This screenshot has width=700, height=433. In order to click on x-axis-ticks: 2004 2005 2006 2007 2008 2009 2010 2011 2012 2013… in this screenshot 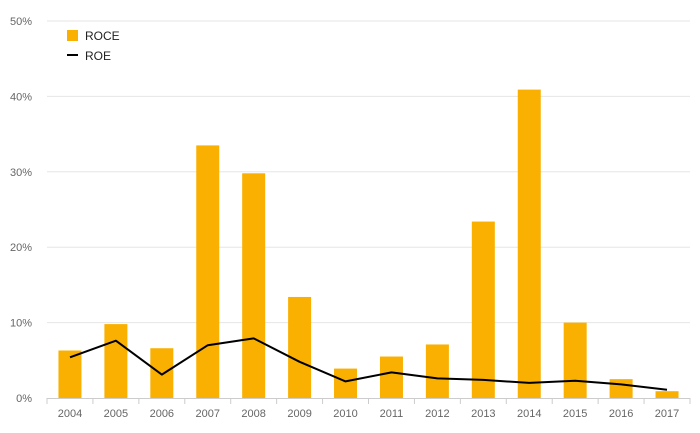, I will do `click(368, 409)`.